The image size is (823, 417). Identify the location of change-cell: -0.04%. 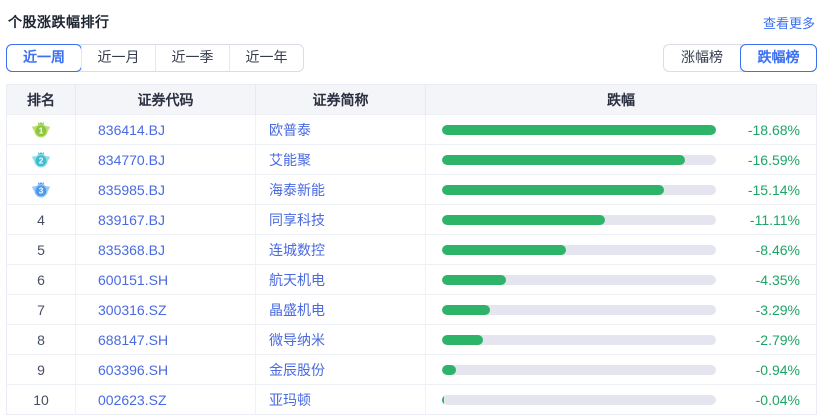
(621, 399).